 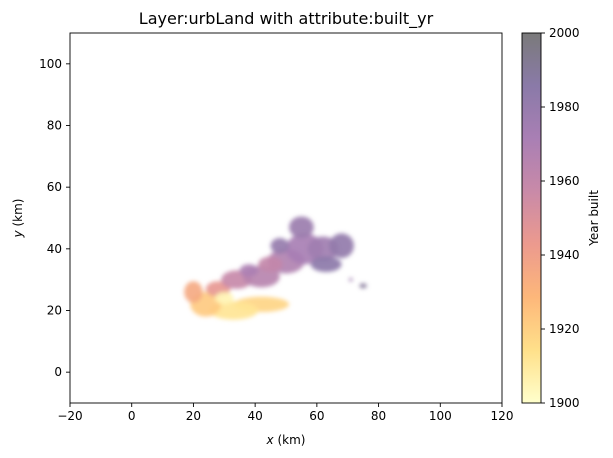 I want to click on chart-title: Layer:urbLand with attribute:built_yr, so click(x=286, y=19).